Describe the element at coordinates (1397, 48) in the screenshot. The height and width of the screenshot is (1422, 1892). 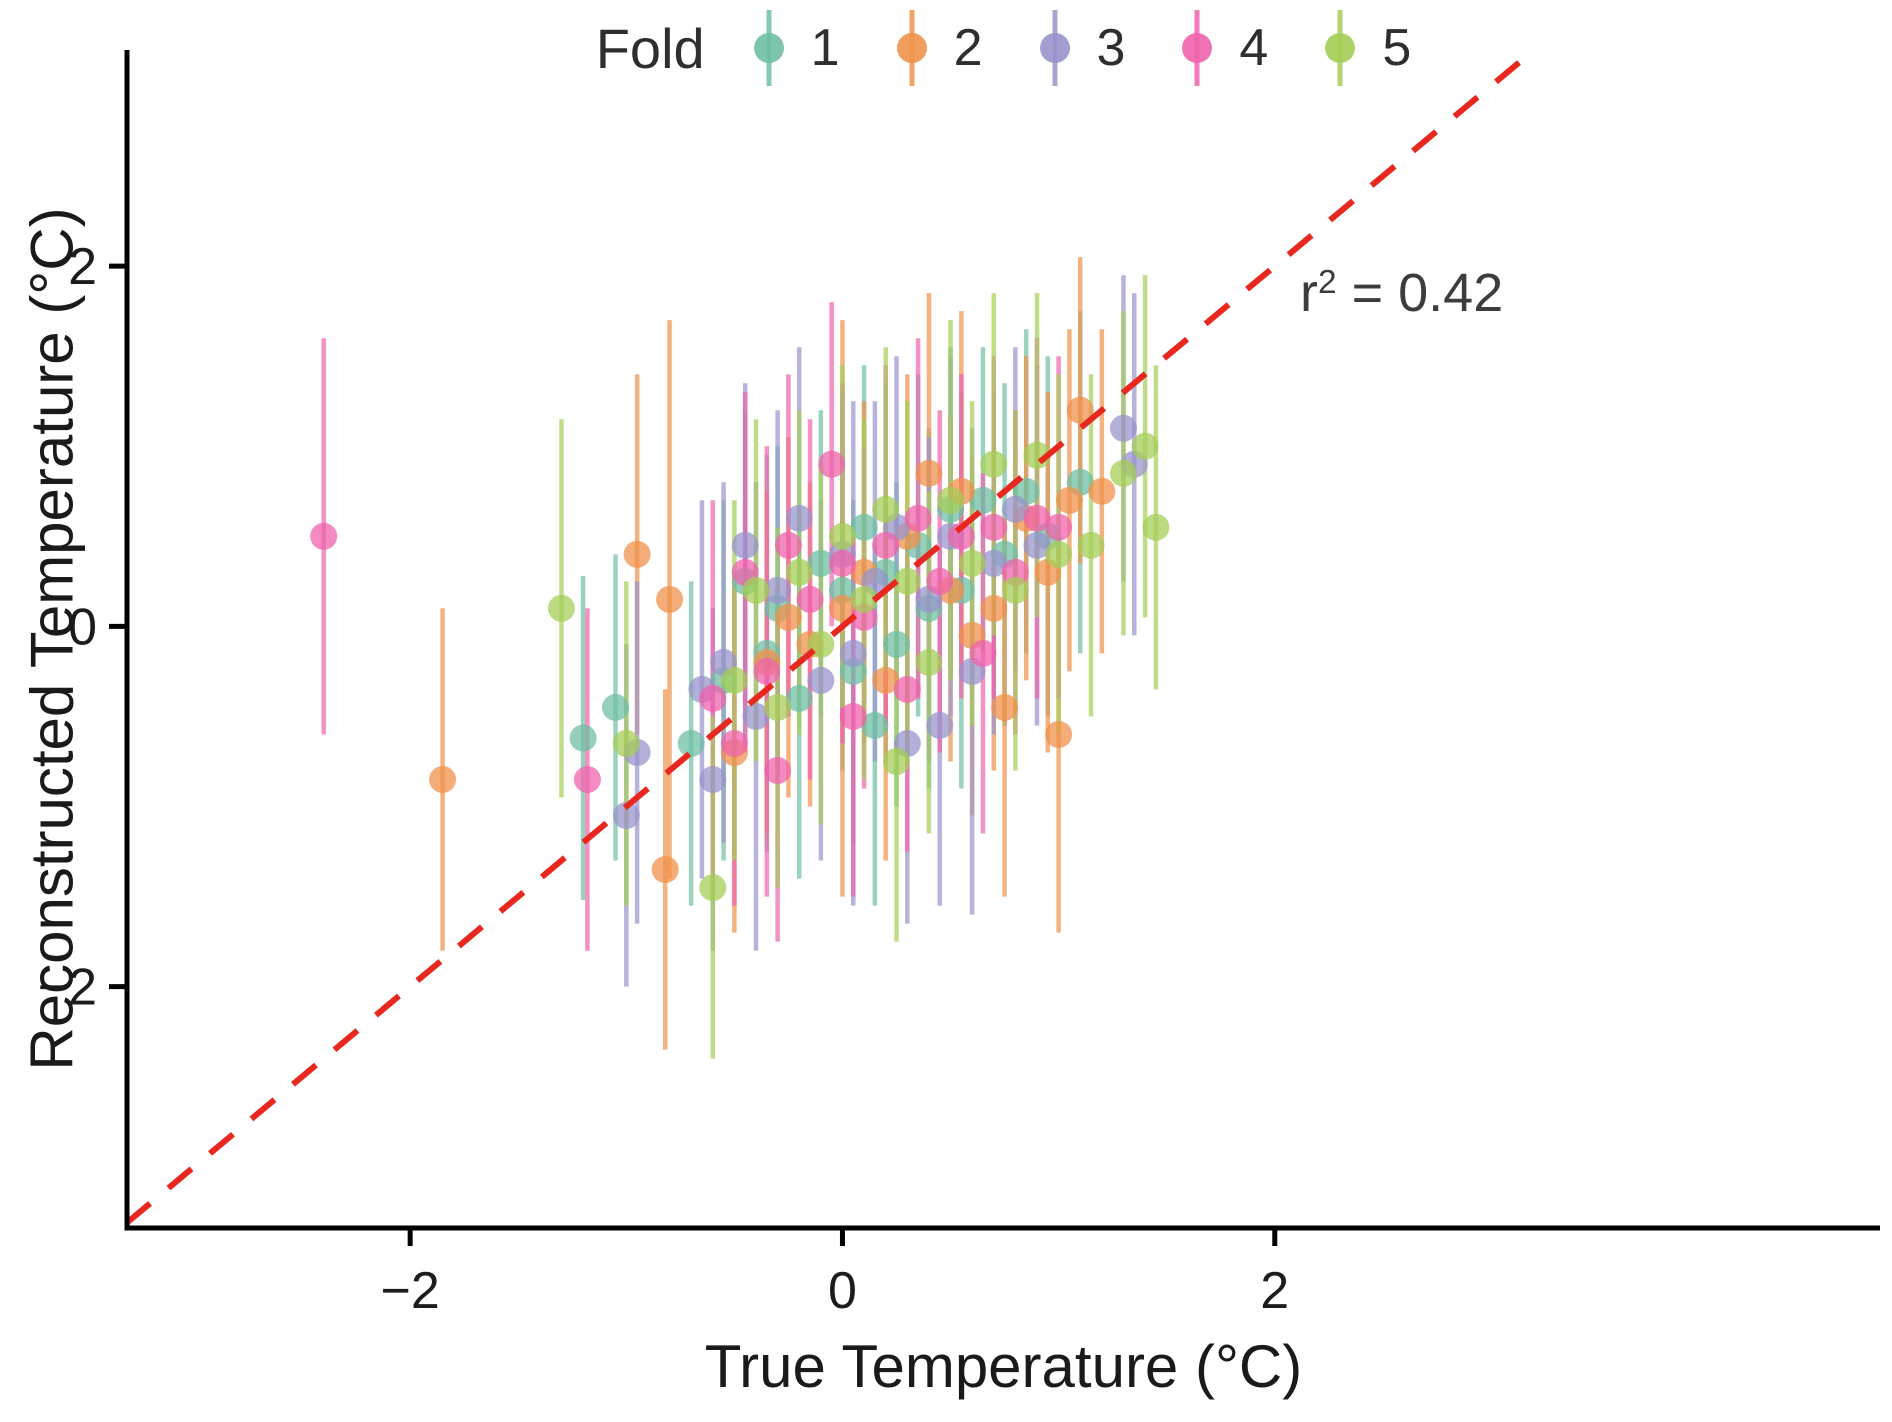
I see `legend-item-label: 5` at that location.